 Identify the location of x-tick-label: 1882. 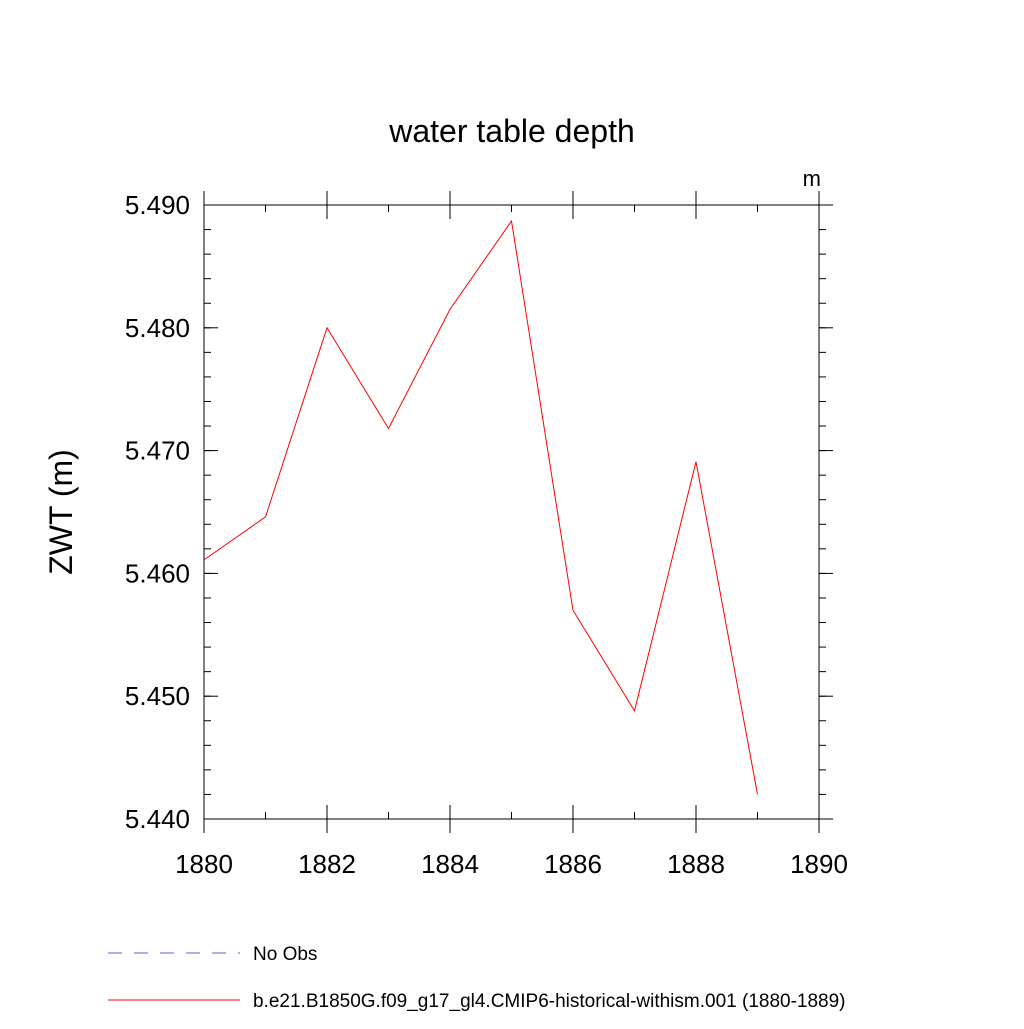
(327, 864).